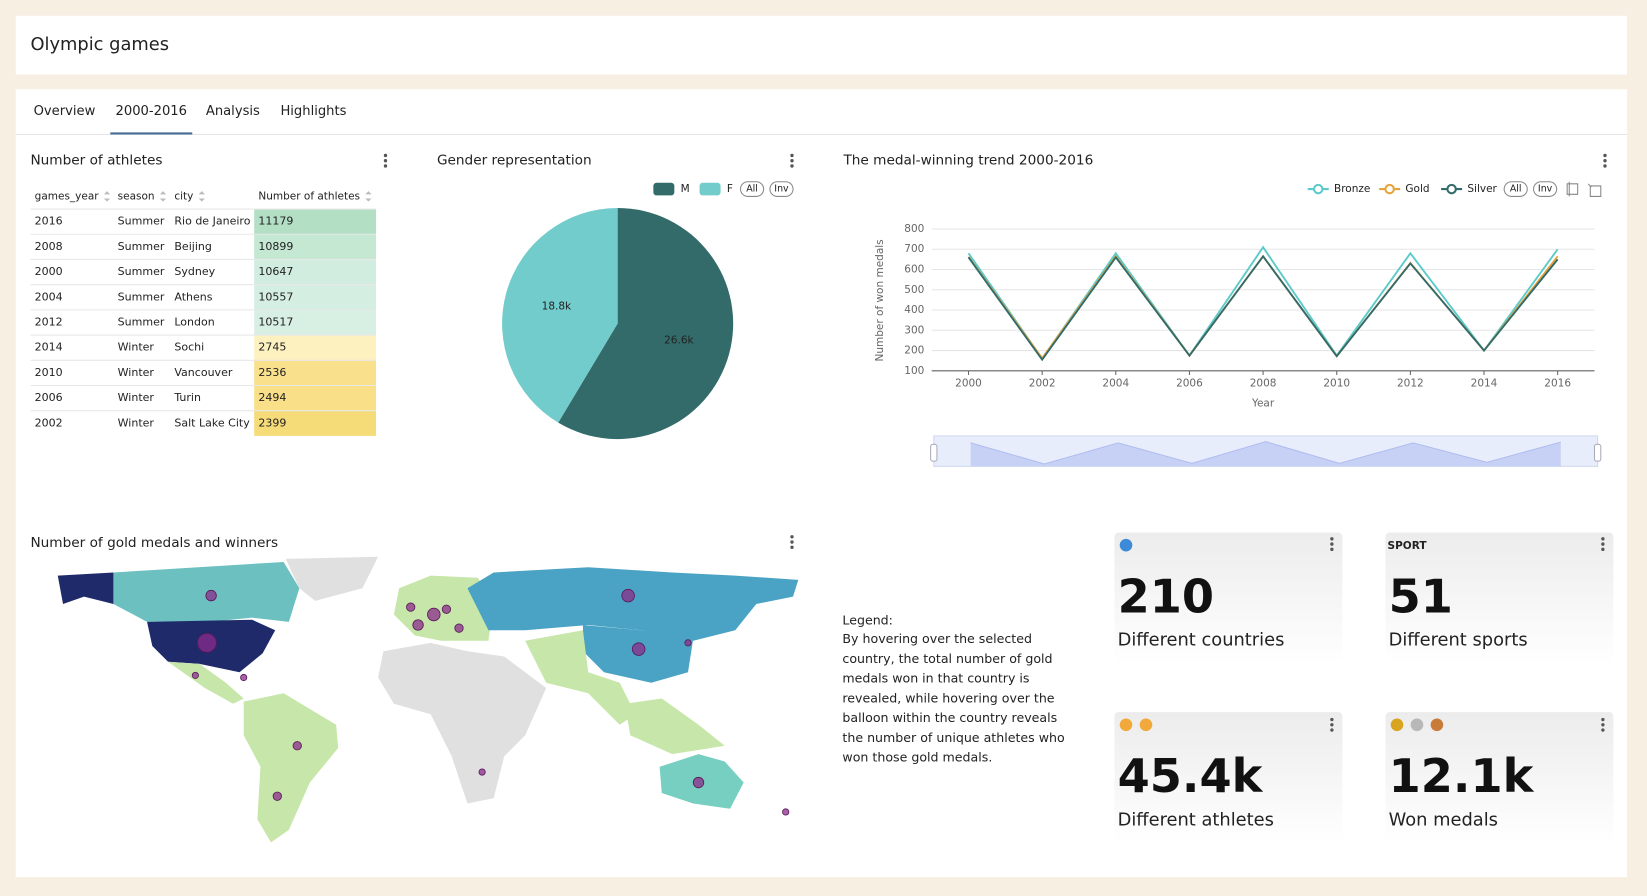 Image resolution: width=1647 pixels, height=896 pixels. What do you see at coordinates (313, 111) in the screenshot?
I see `tab: Highlights` at bounding box center [313, 111].